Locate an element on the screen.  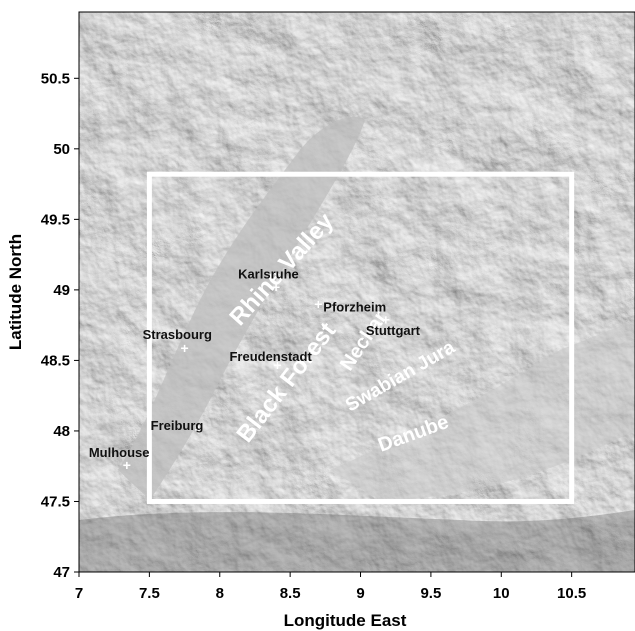
x-tick-label: 8.5 is located at coordinates (290, 593).